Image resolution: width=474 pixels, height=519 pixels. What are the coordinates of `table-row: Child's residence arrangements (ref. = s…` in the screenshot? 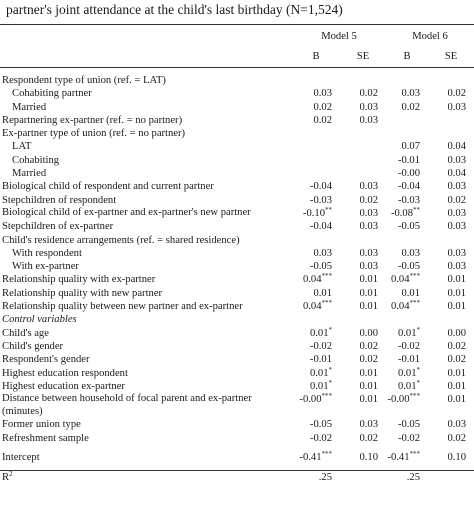 It's located at (237, 240).